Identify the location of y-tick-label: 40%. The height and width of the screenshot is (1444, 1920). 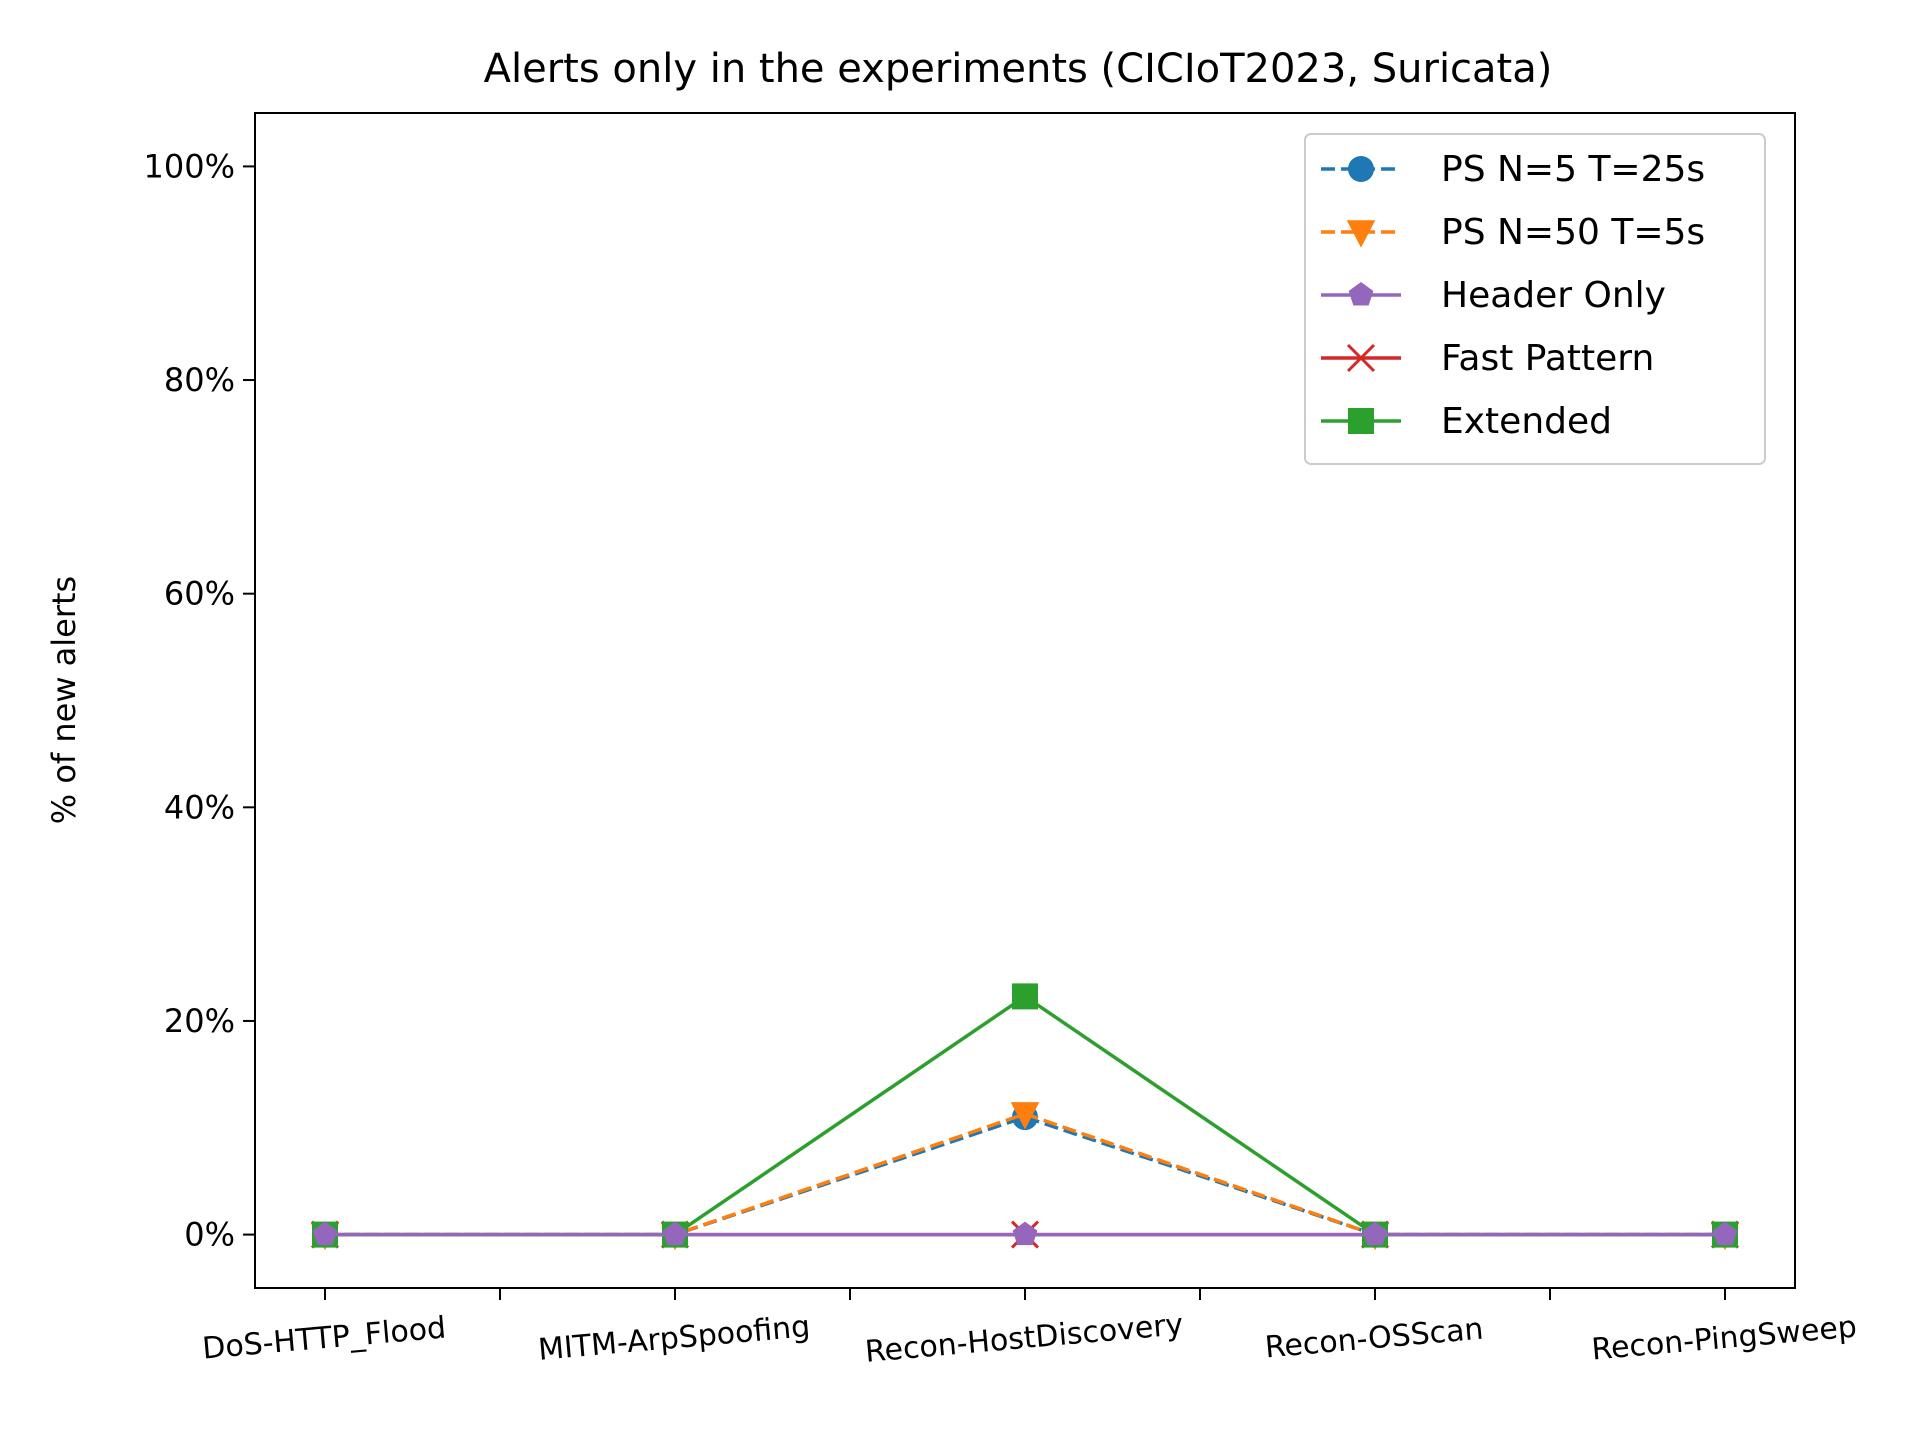
(199, 807).